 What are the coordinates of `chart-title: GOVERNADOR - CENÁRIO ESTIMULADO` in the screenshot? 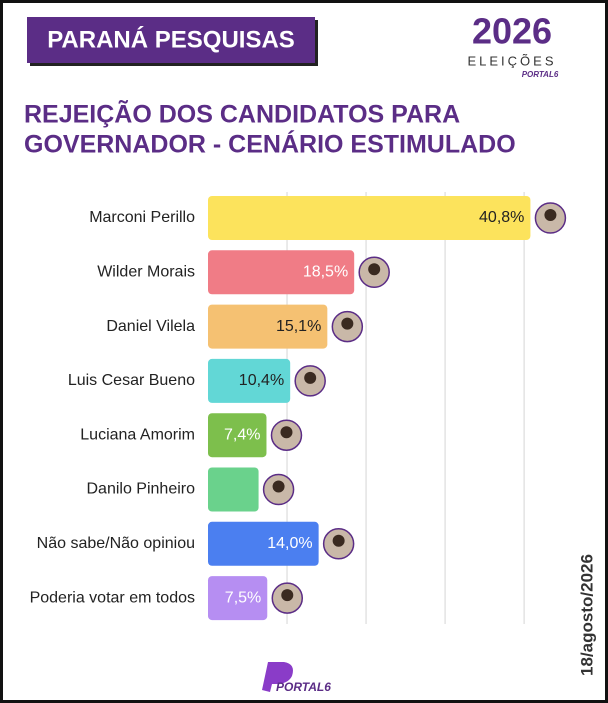 It's located at (270, 144).